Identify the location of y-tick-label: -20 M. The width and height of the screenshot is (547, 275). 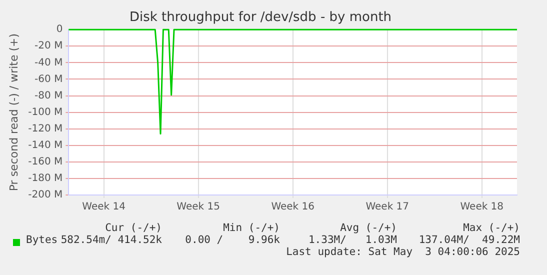
(48, 46).